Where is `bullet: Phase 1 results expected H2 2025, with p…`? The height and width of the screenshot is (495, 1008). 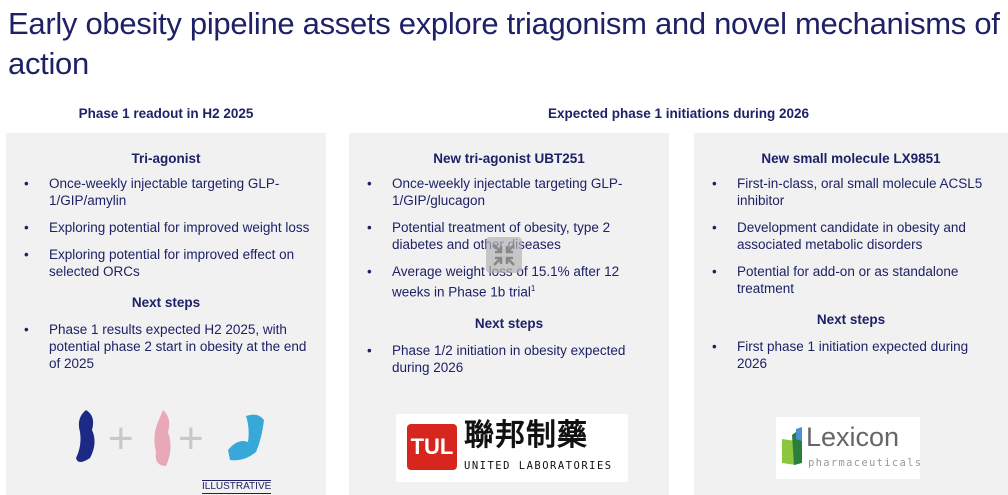
bullet: Phase 1 results expected H2 2025, with p… is located at coordinates (166, 346).